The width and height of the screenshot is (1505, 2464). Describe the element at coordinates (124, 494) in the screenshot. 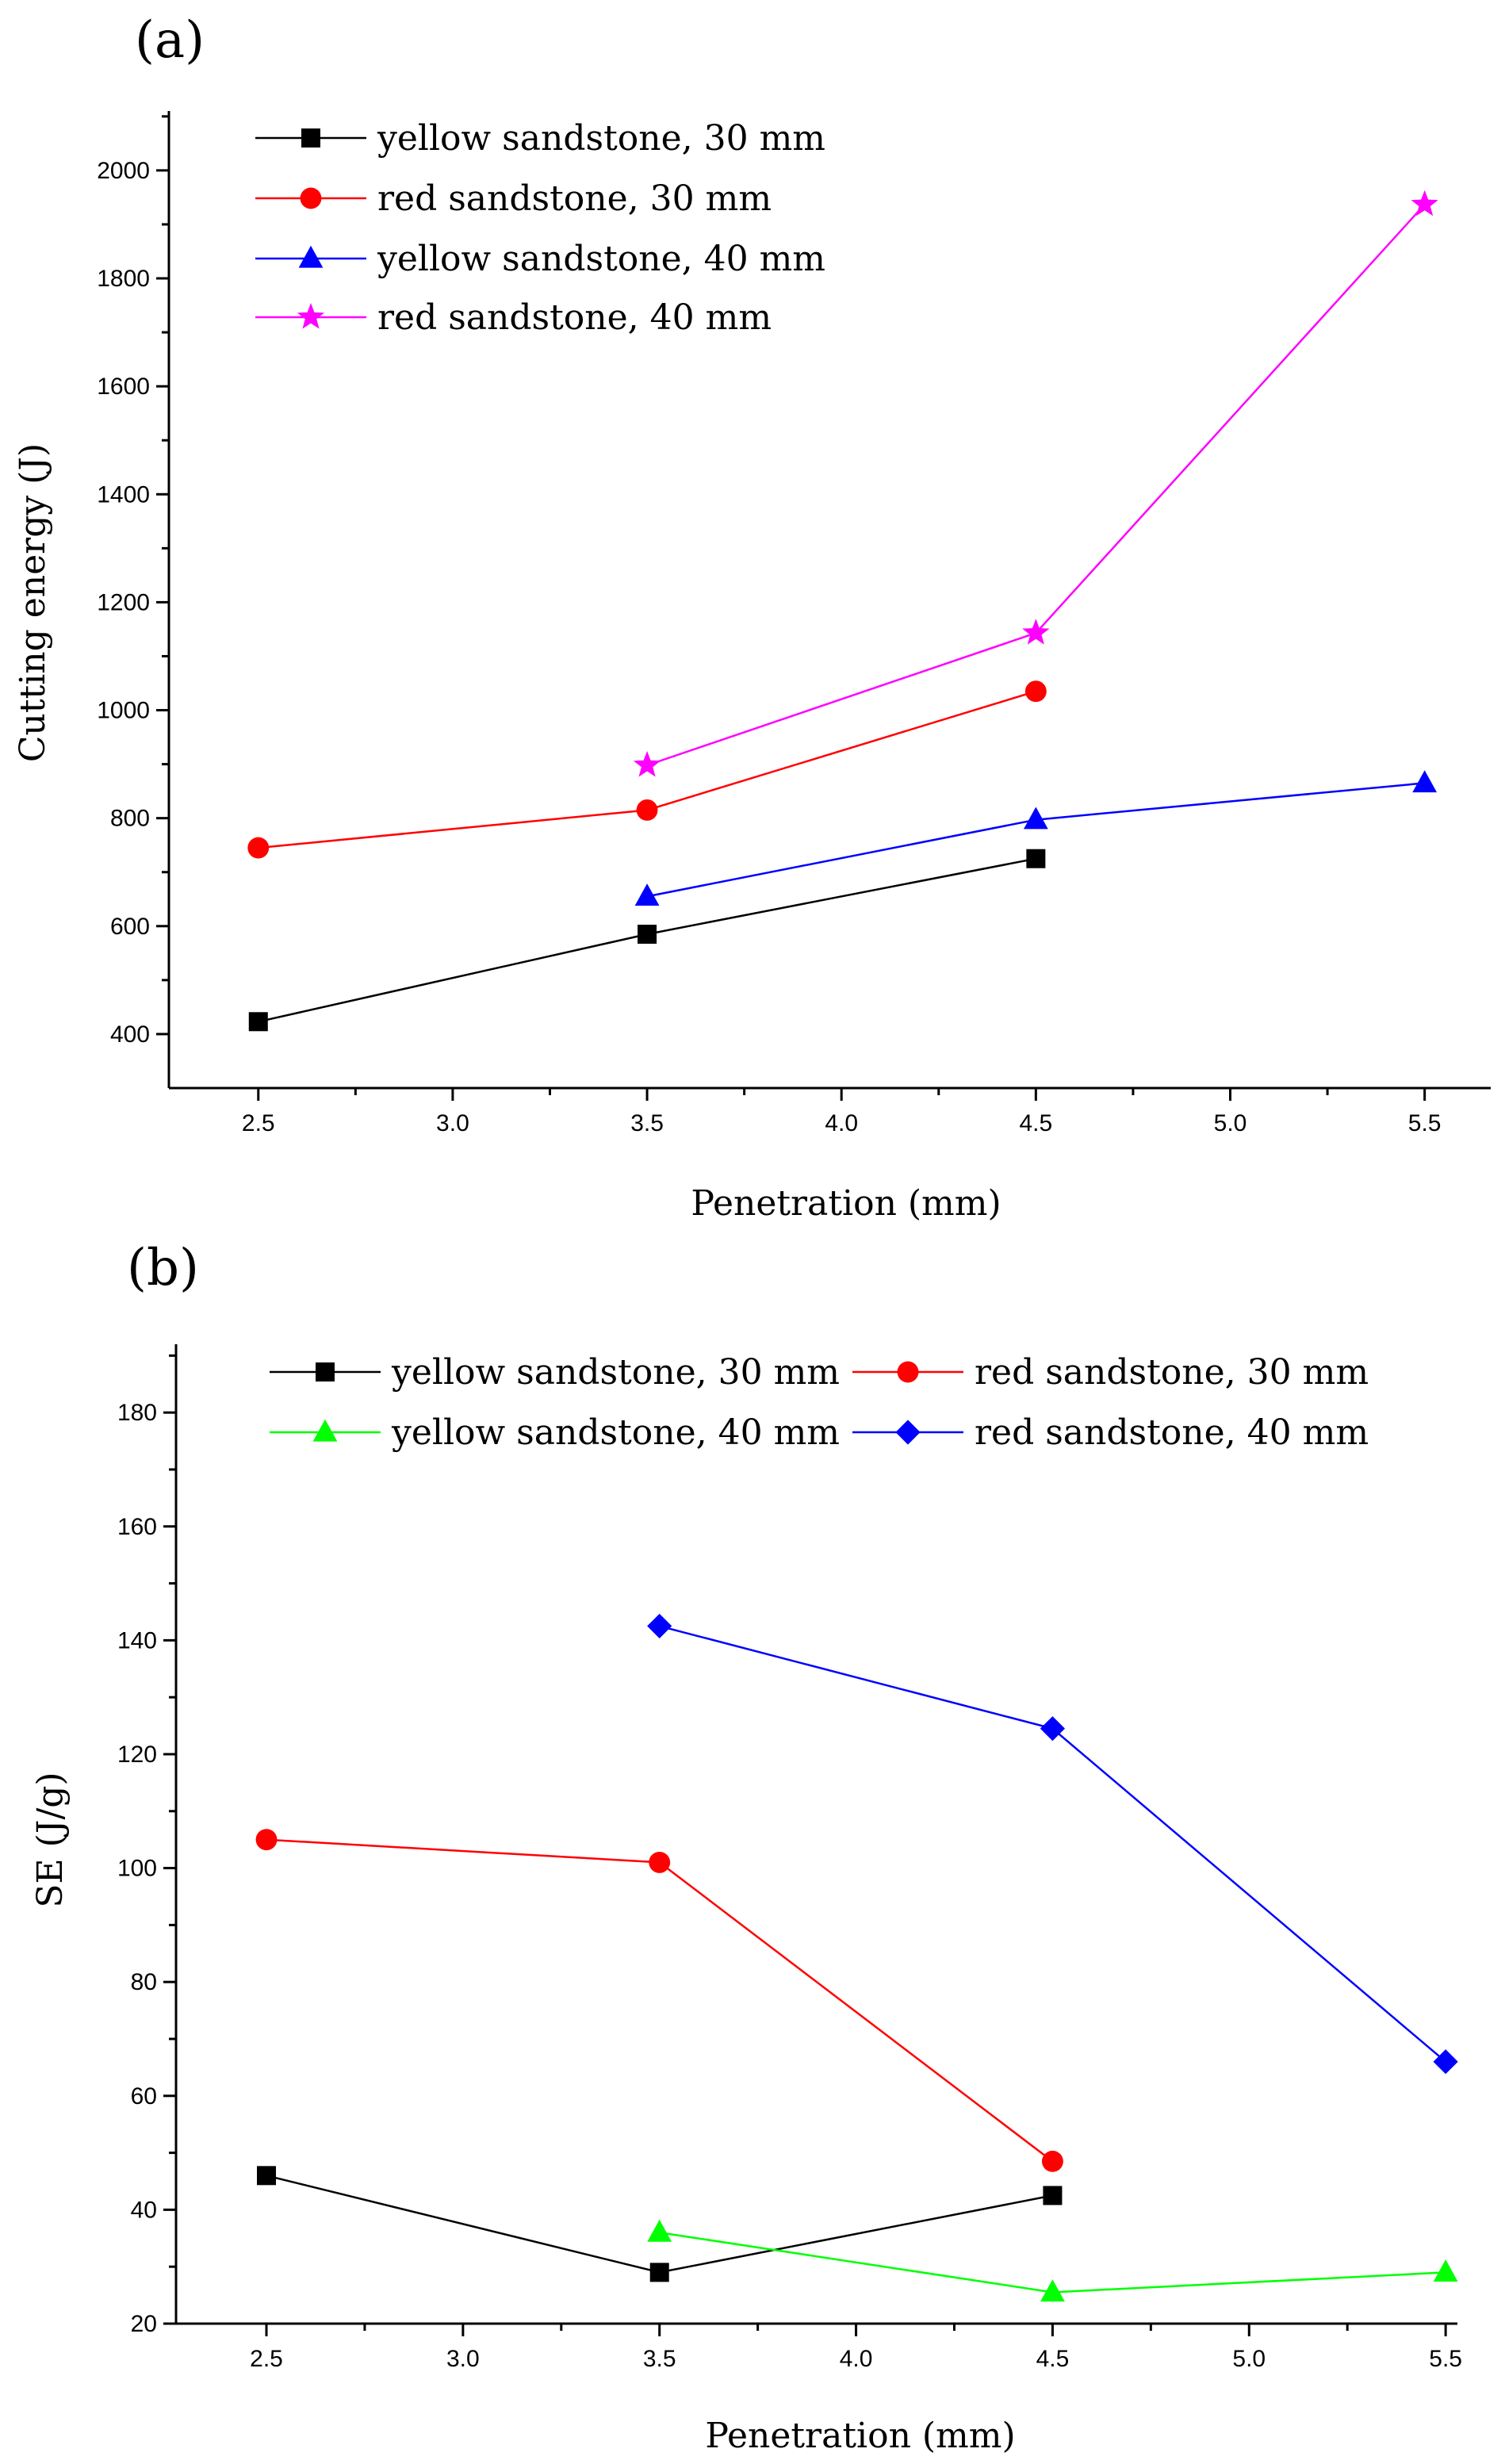

I see `y-tick-label: 1400` at that location.